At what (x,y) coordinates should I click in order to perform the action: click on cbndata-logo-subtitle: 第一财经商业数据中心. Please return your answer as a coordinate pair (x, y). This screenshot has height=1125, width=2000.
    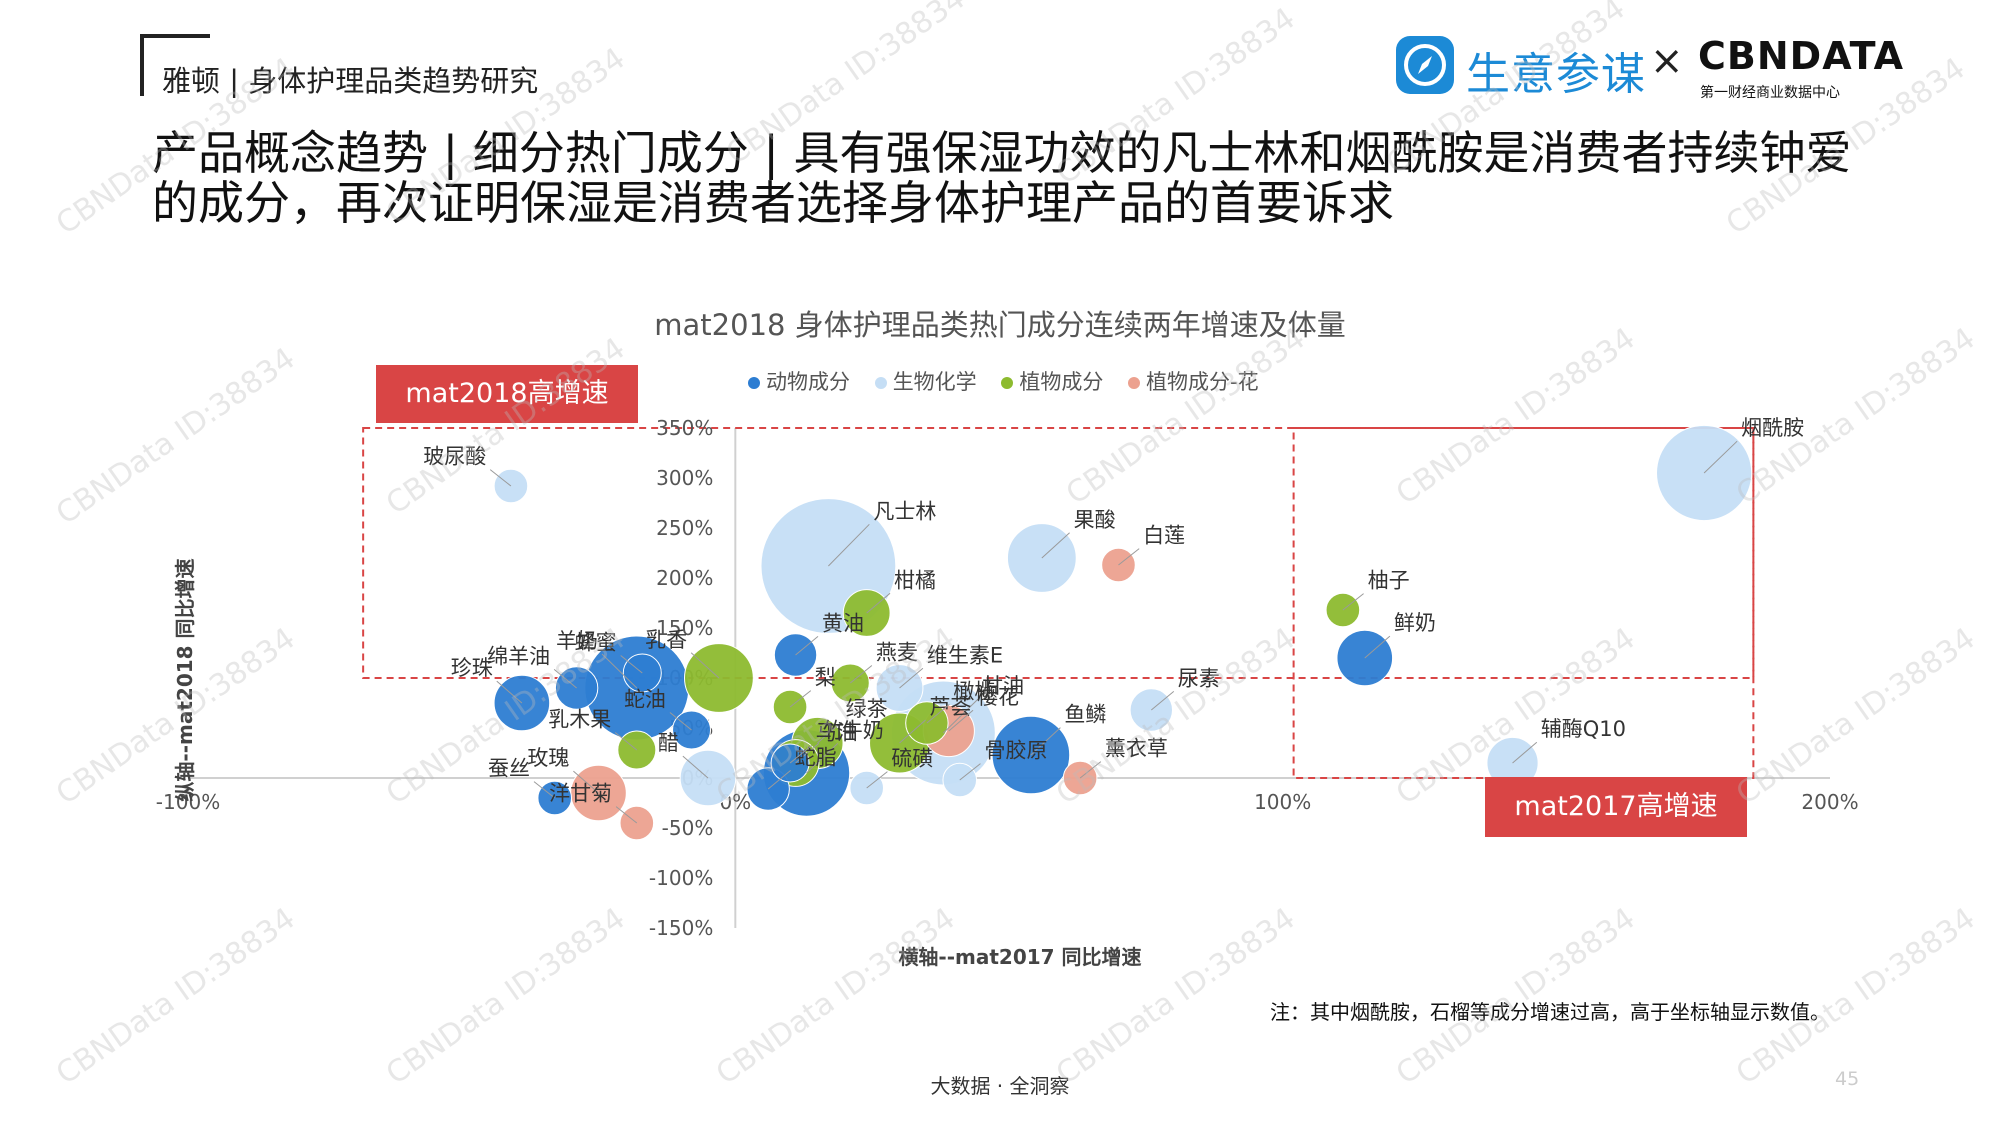
    Looking at the image, I should click on (1770, 93).